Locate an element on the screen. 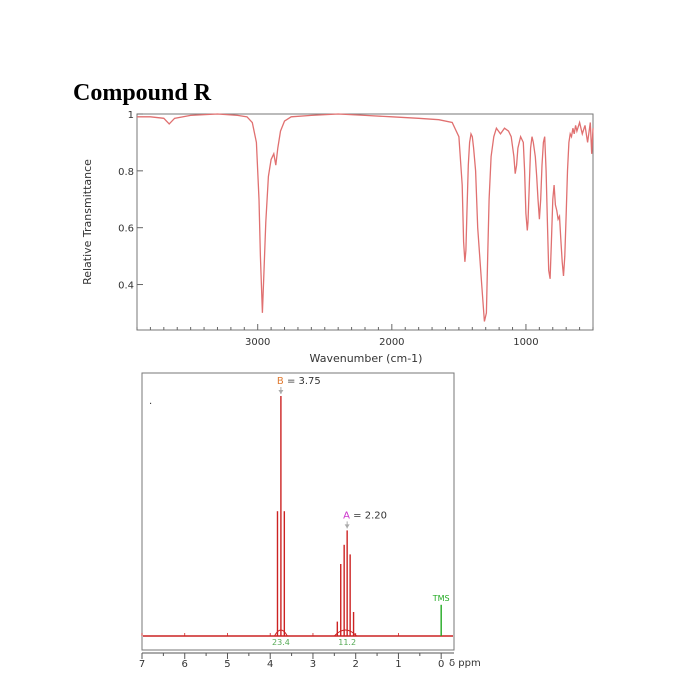 This screenshot has width=699, height=700. nmr-x-tick-label: 4 is located at coordinates (270, 664).